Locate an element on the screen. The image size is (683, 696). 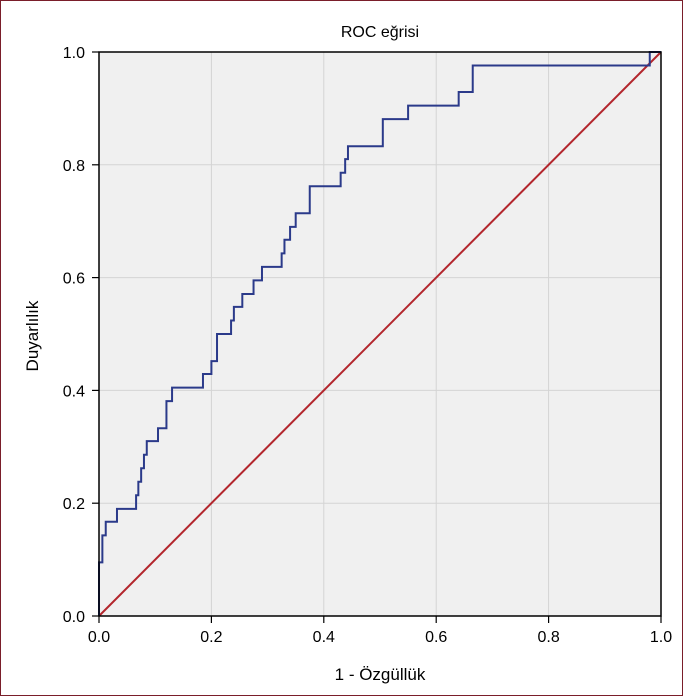
y-tick-label: 0.0 is located at coordinates (74, 617).